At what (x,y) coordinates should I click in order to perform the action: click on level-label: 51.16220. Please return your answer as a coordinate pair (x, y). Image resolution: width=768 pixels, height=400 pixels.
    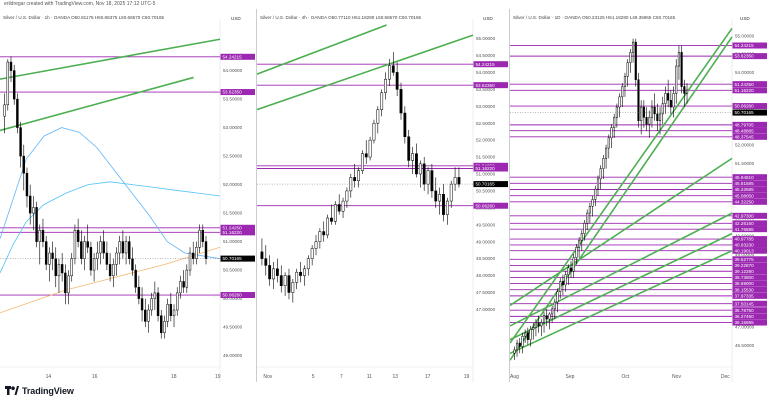
    Looking at the image, I should click on (233, 232).